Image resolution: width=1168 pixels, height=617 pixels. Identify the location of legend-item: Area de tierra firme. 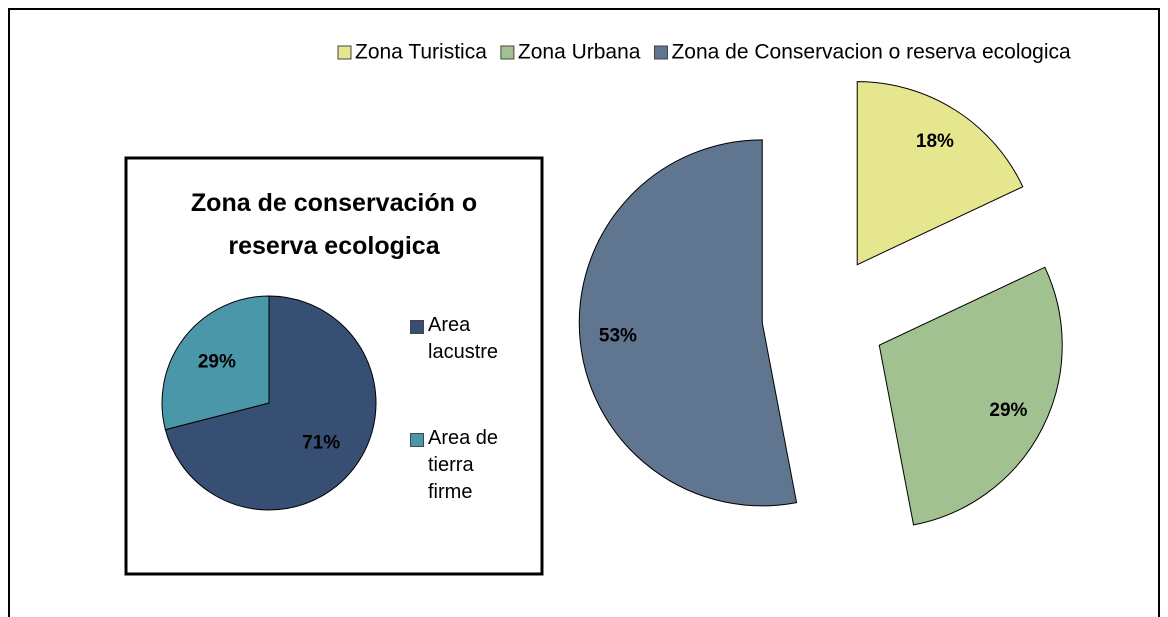
(465, 465).